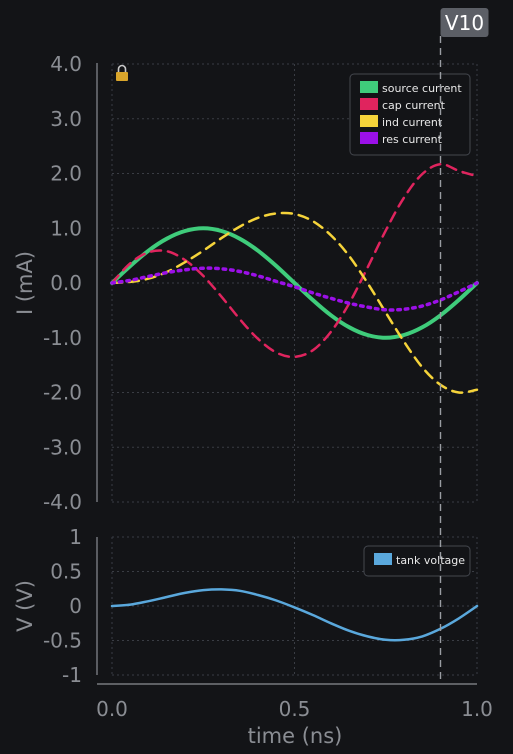  I want to click on y-axis-label: I (mA), so click(25, 283).